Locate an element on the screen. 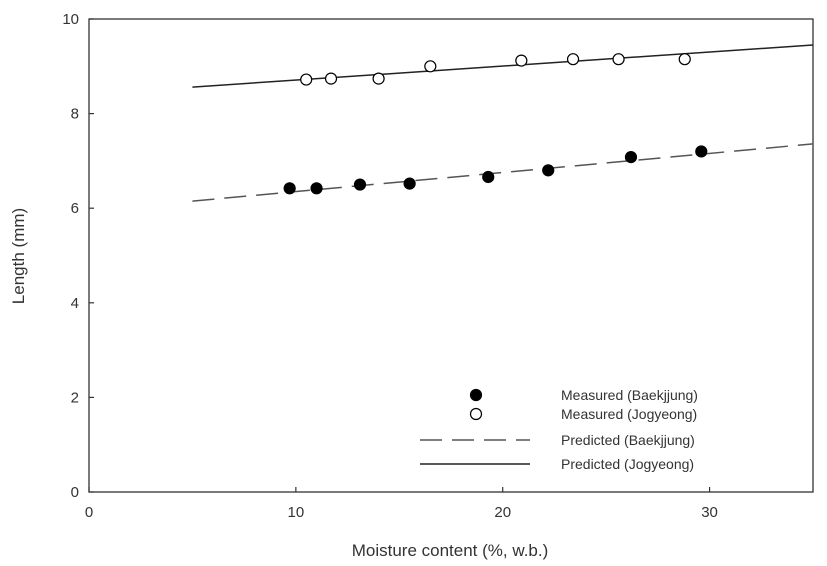  y-axis: 0 2 4 6 8 10 is located at coordinates (78, 256).